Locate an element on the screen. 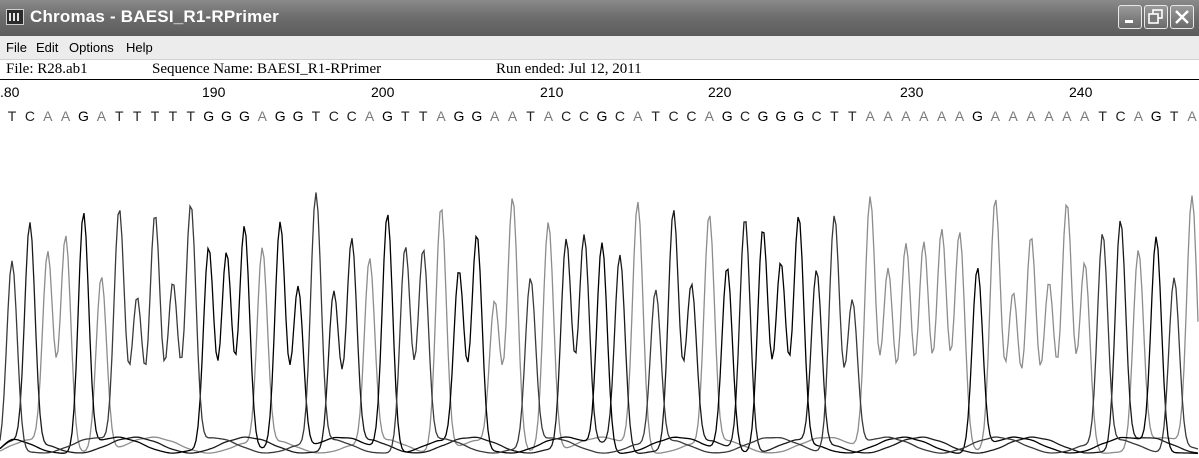 The width and height of the screenshot is (1199, 458). base-G-43: G is located at coordinates (780, 116).